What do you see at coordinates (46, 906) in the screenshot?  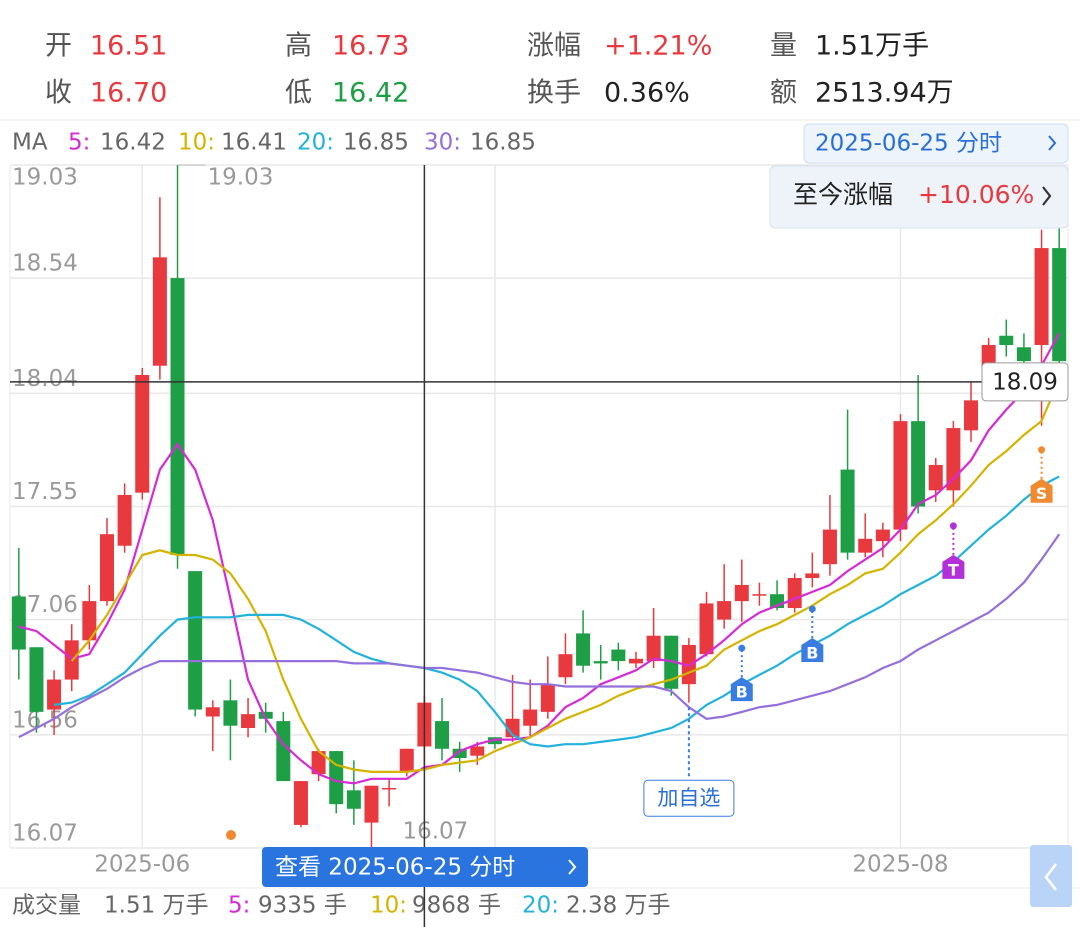 I see `volume-name: 成交量` at bounding box center [46, 906].